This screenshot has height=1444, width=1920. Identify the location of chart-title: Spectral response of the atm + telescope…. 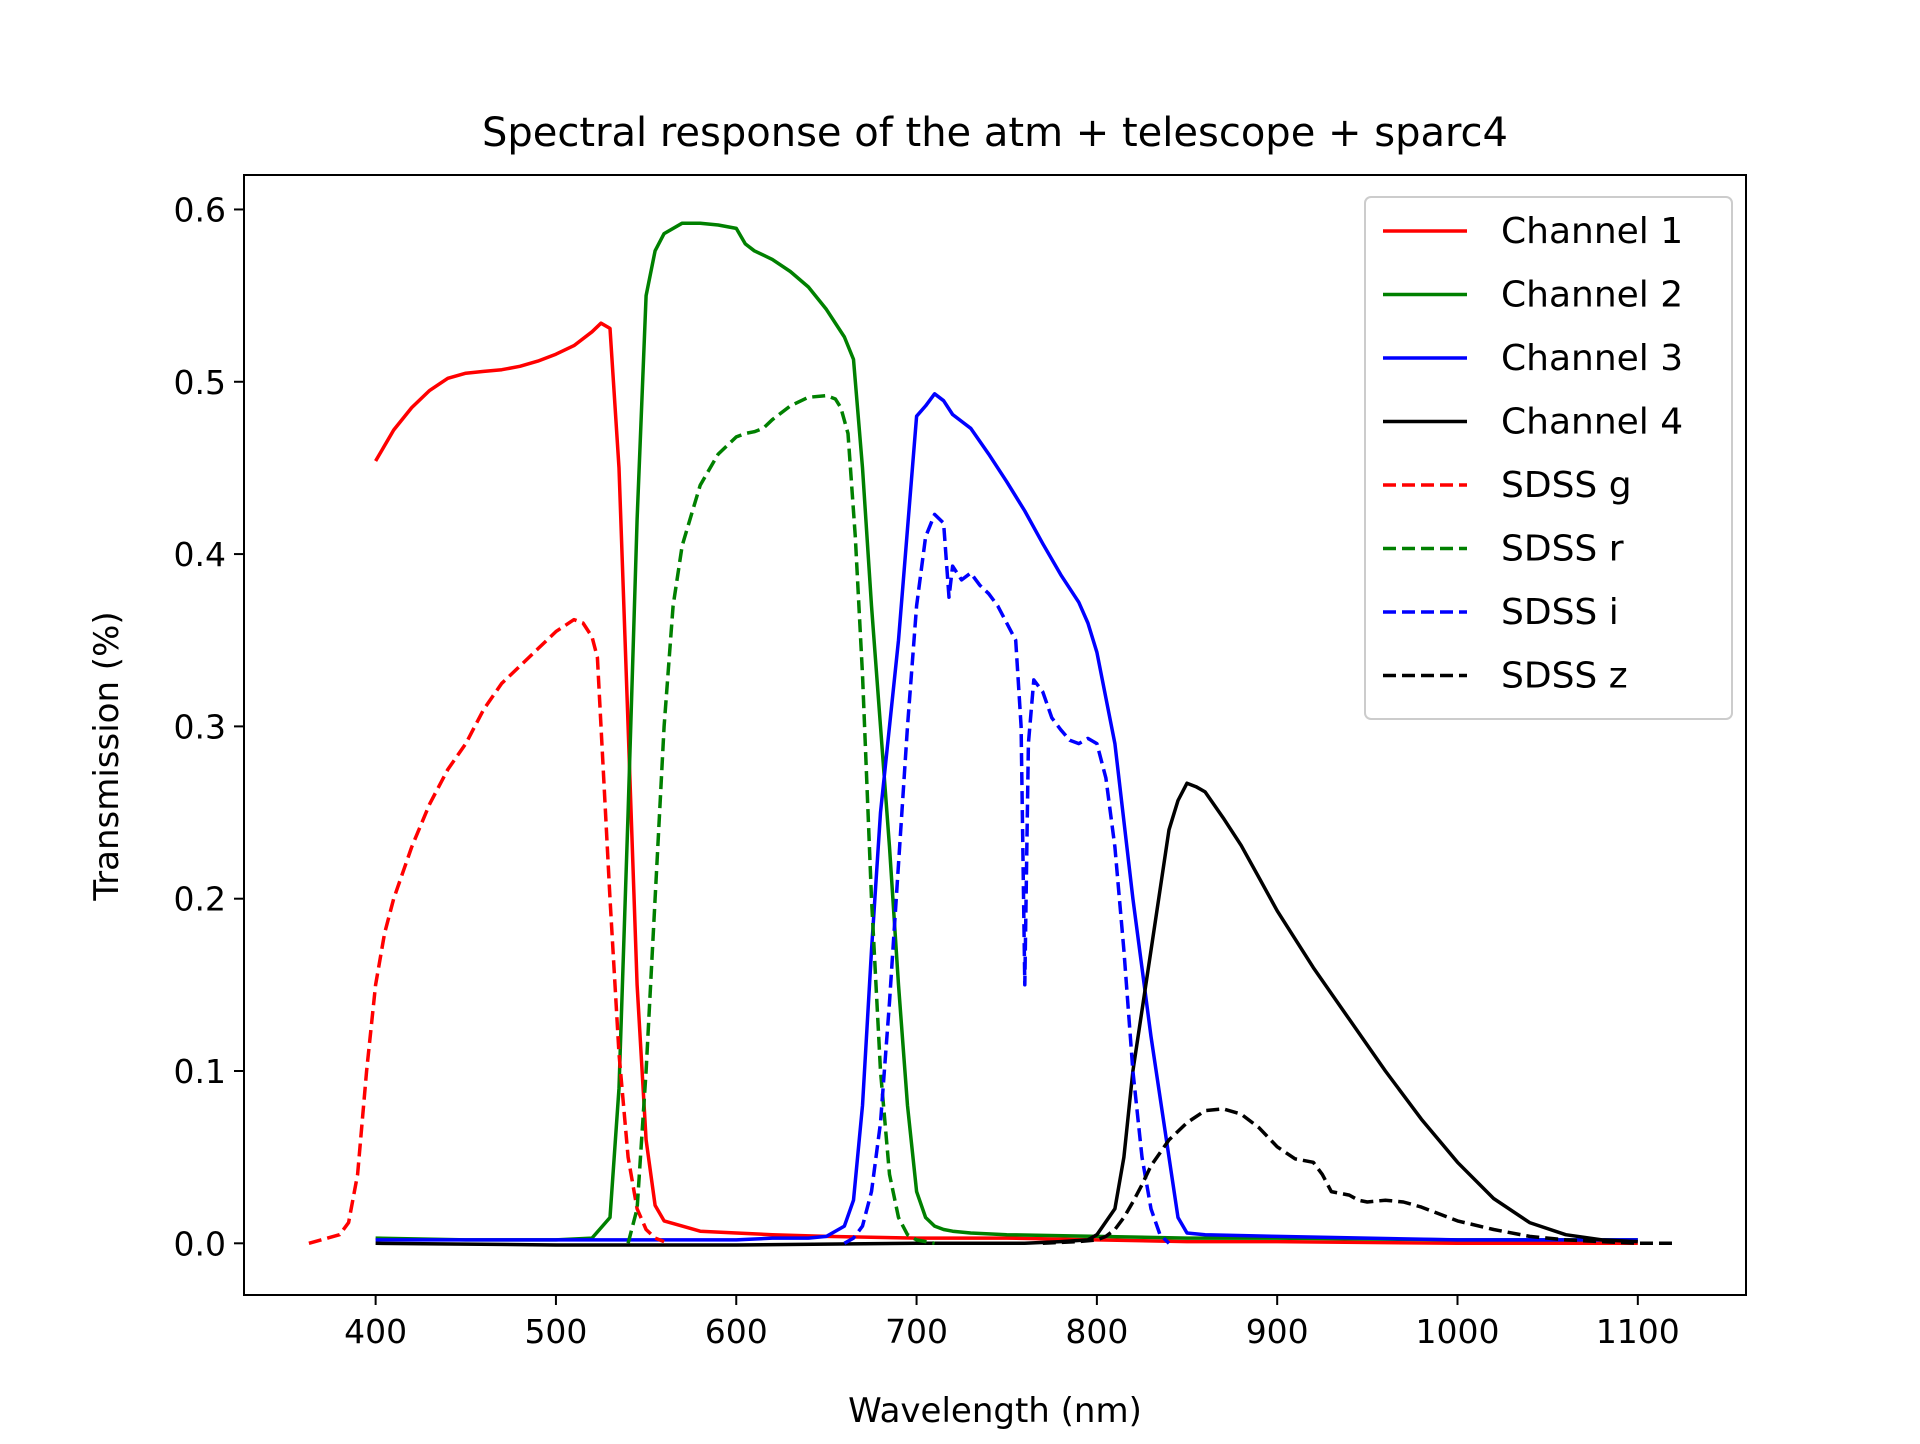
(995, 133).